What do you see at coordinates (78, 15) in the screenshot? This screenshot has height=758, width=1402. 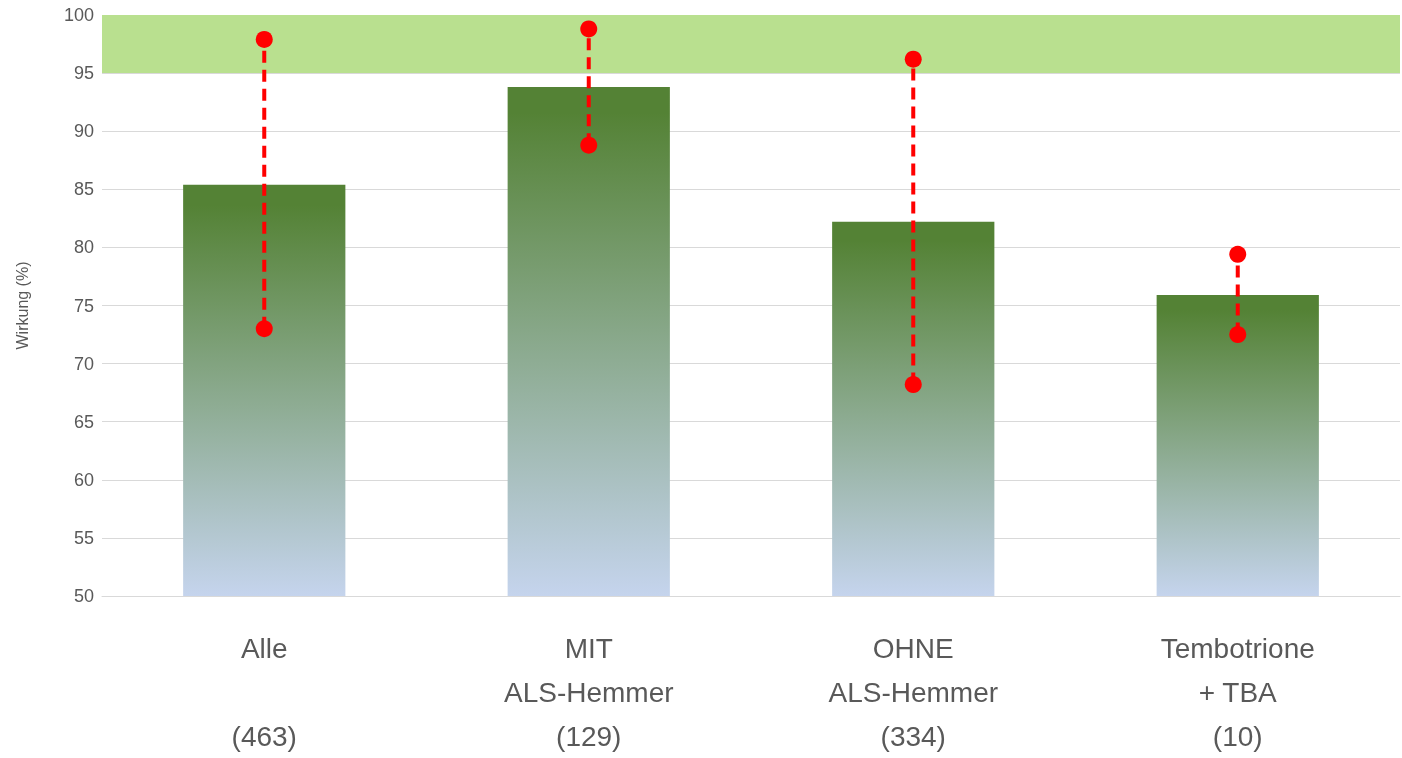 I see `y-tick-label: 100` at bounding box center [78, 15].